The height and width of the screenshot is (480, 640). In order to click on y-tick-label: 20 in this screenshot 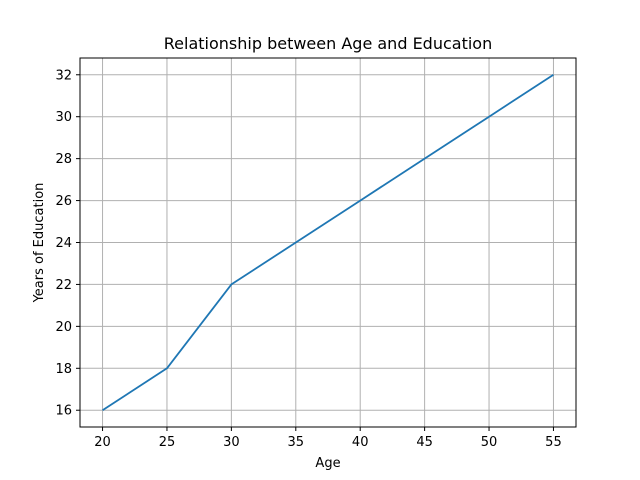, I will do `click(63, 327)`.